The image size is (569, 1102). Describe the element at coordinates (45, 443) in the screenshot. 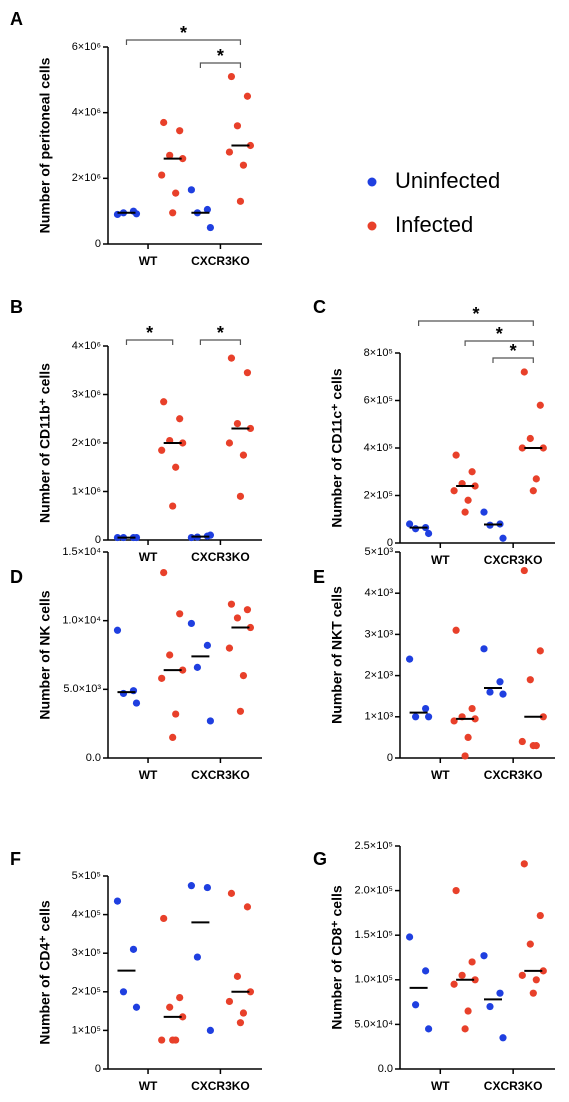

I see `y-axis-label: Number of CD11b⁺ cells` at that location.